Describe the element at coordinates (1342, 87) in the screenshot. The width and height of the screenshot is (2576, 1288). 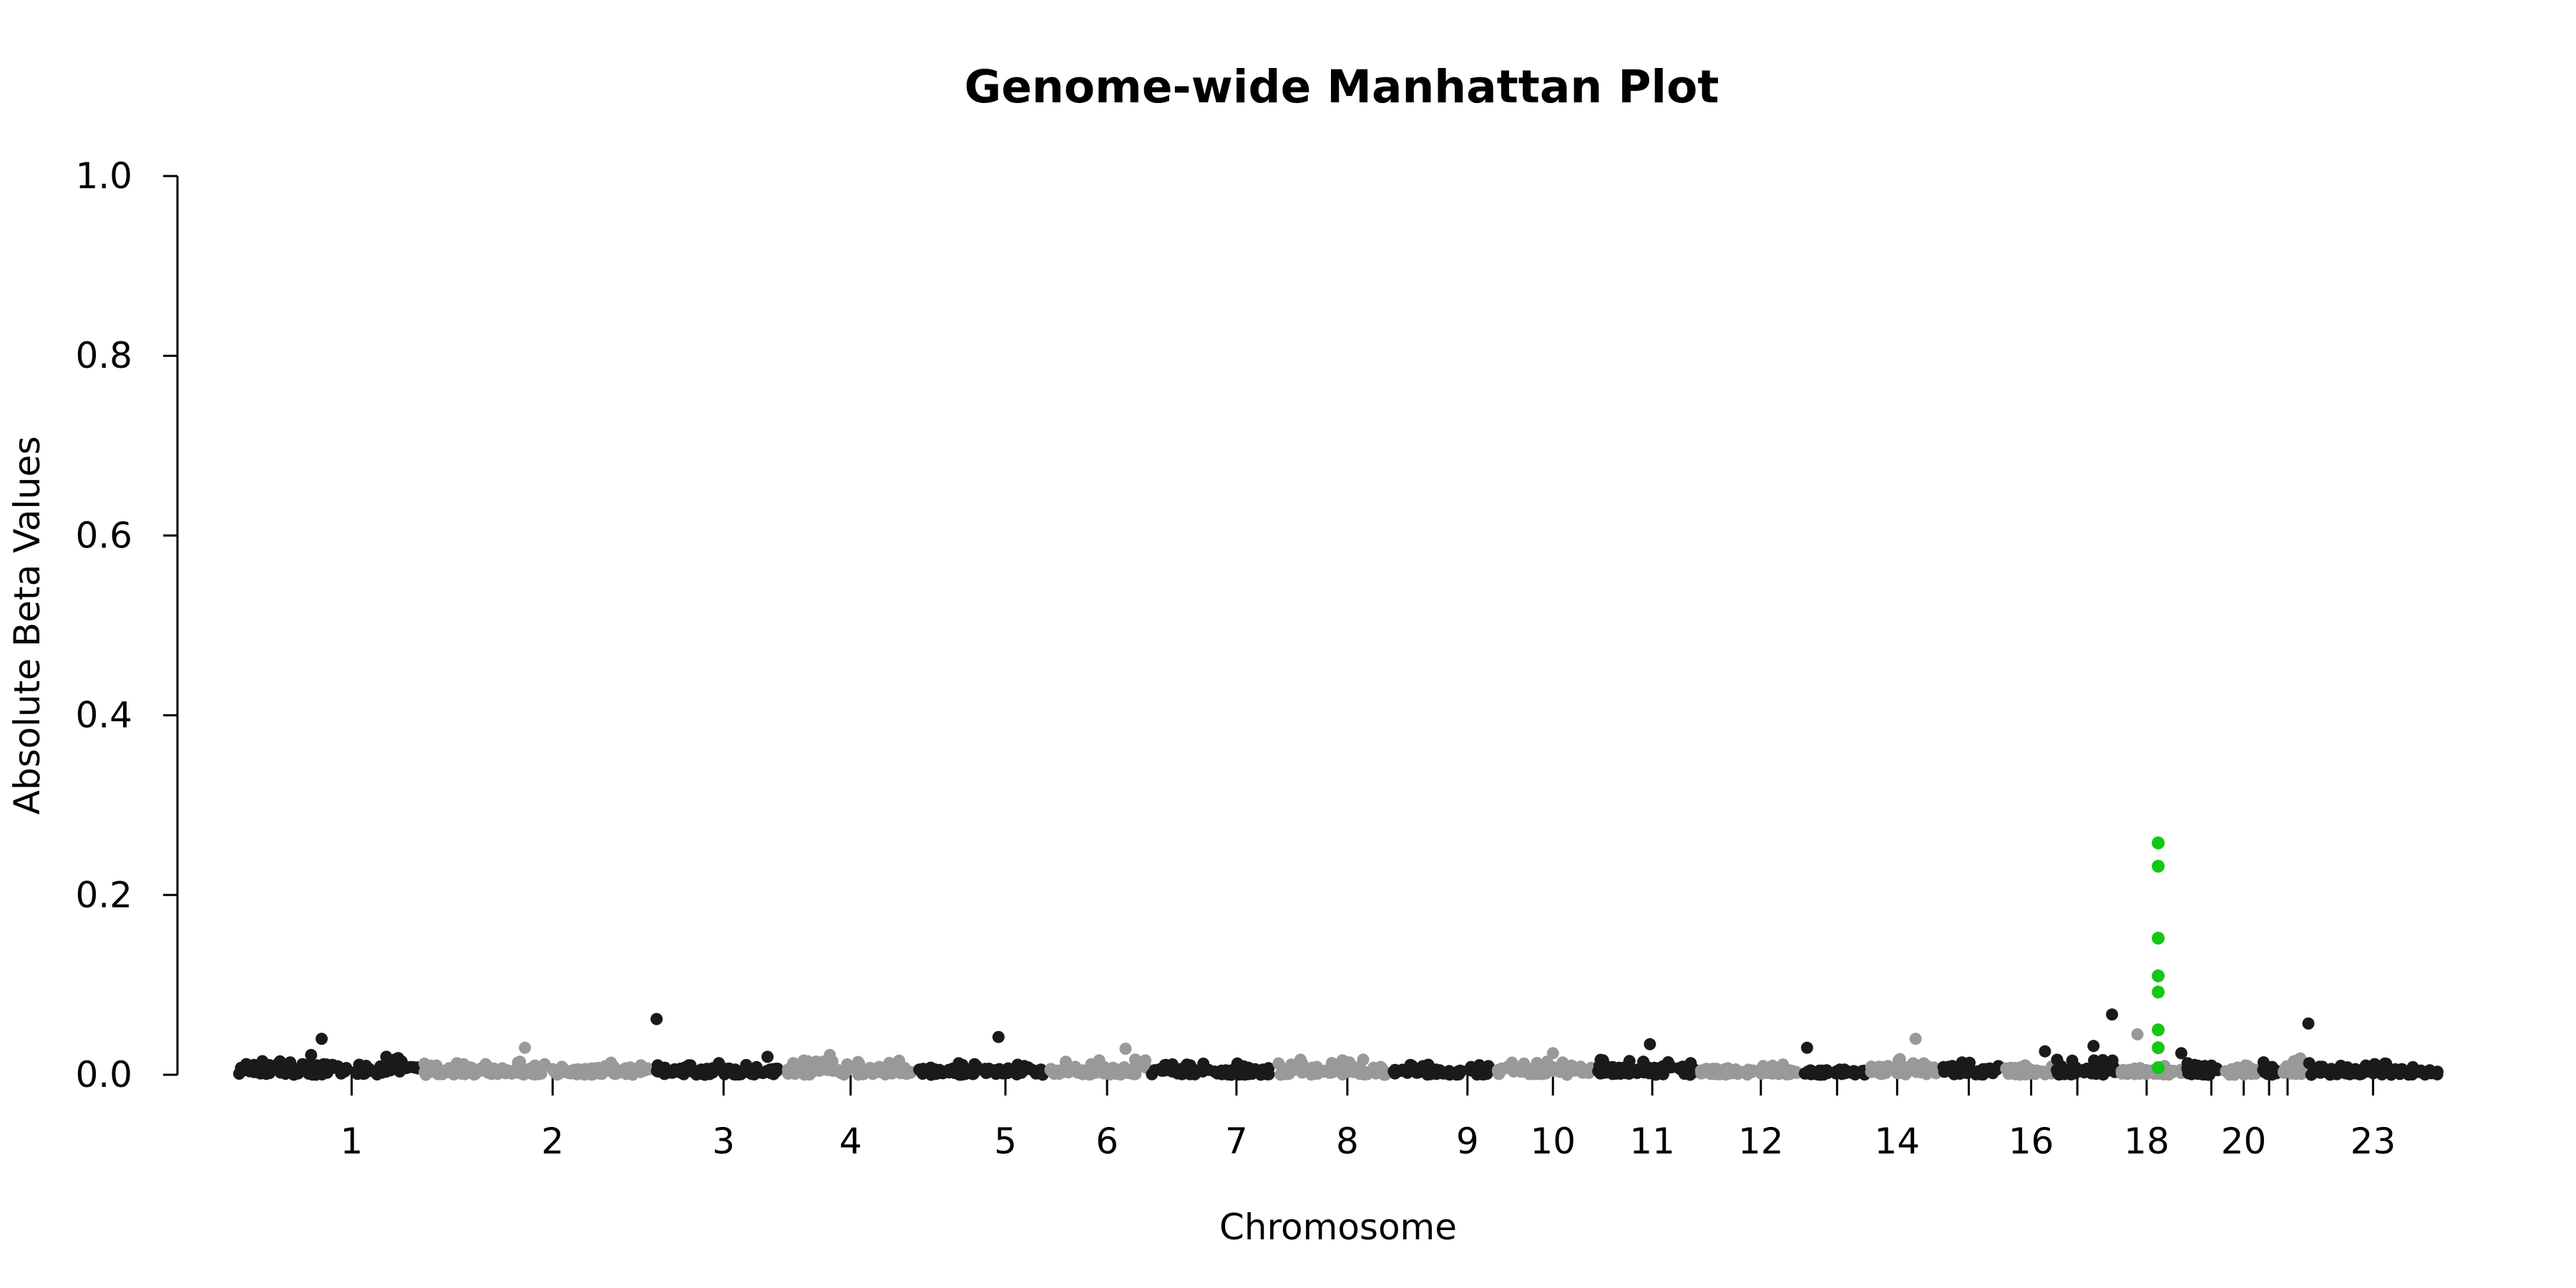
I see `chart-title: Genome-wide Manhattan Plot` at that location.